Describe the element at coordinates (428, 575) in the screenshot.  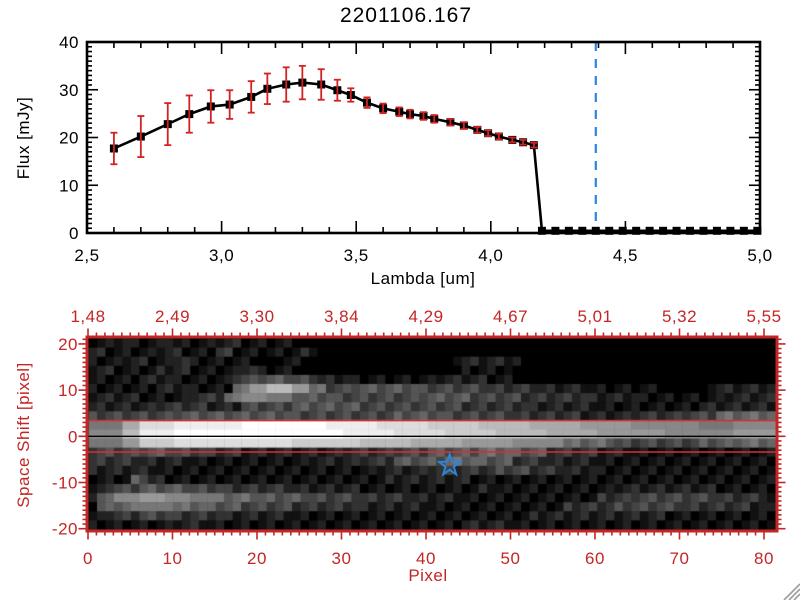
I see `pixel-axis-title: Pixel` at that location.